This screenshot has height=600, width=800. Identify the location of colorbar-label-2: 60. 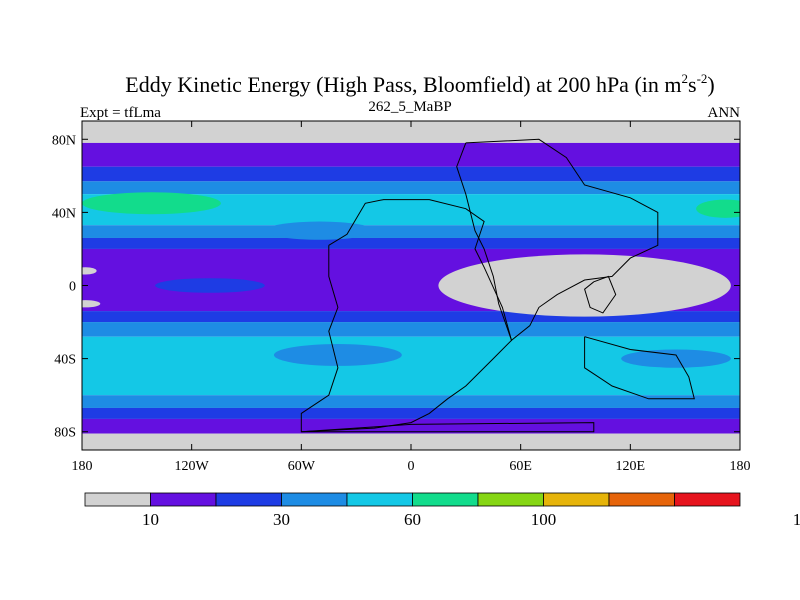
(412, 519).